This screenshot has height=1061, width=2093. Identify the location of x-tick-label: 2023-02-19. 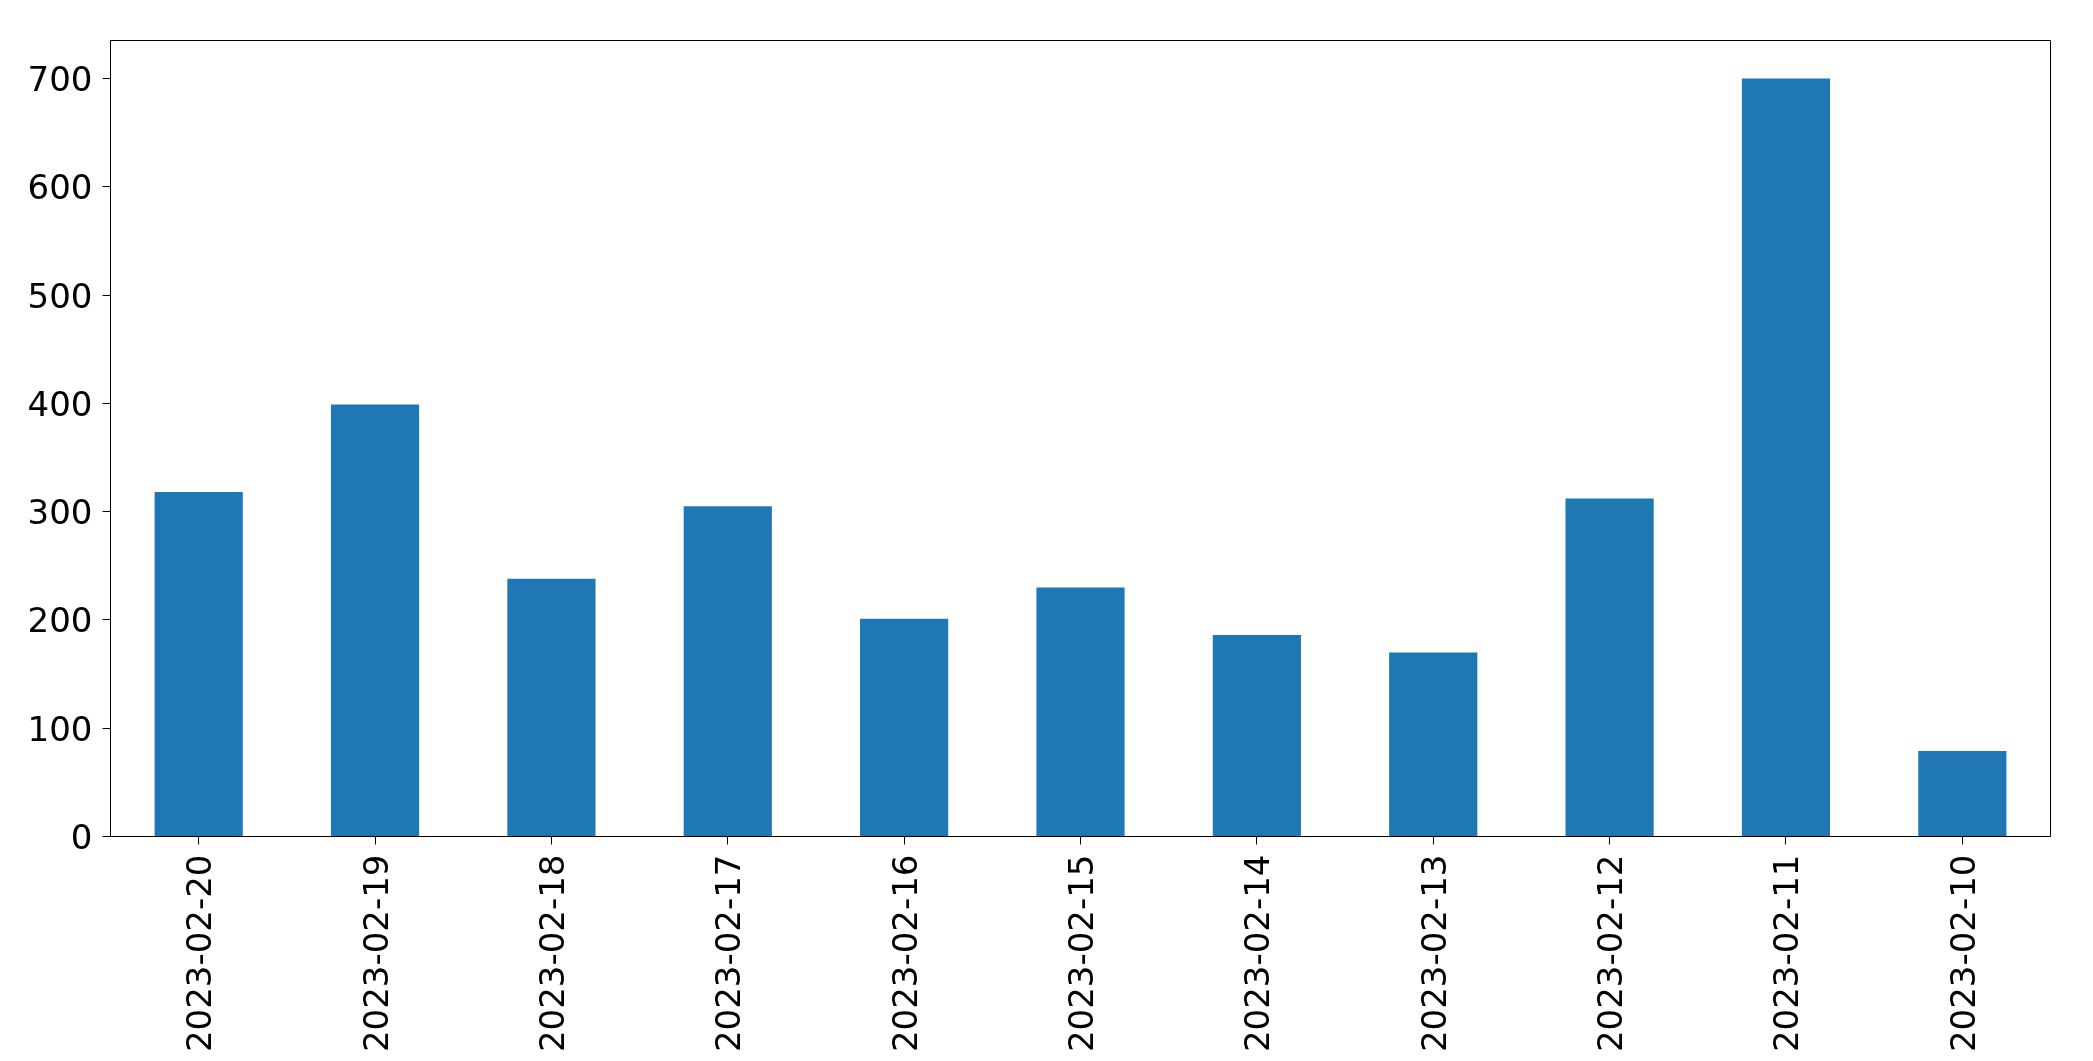
(375, 953).